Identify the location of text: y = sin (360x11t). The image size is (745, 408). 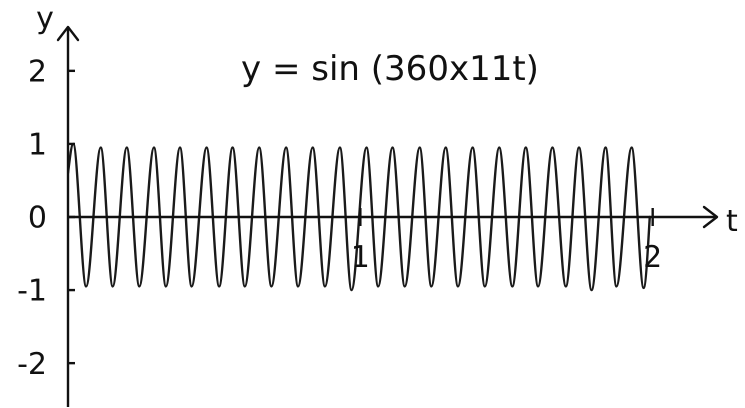
(390, 69).